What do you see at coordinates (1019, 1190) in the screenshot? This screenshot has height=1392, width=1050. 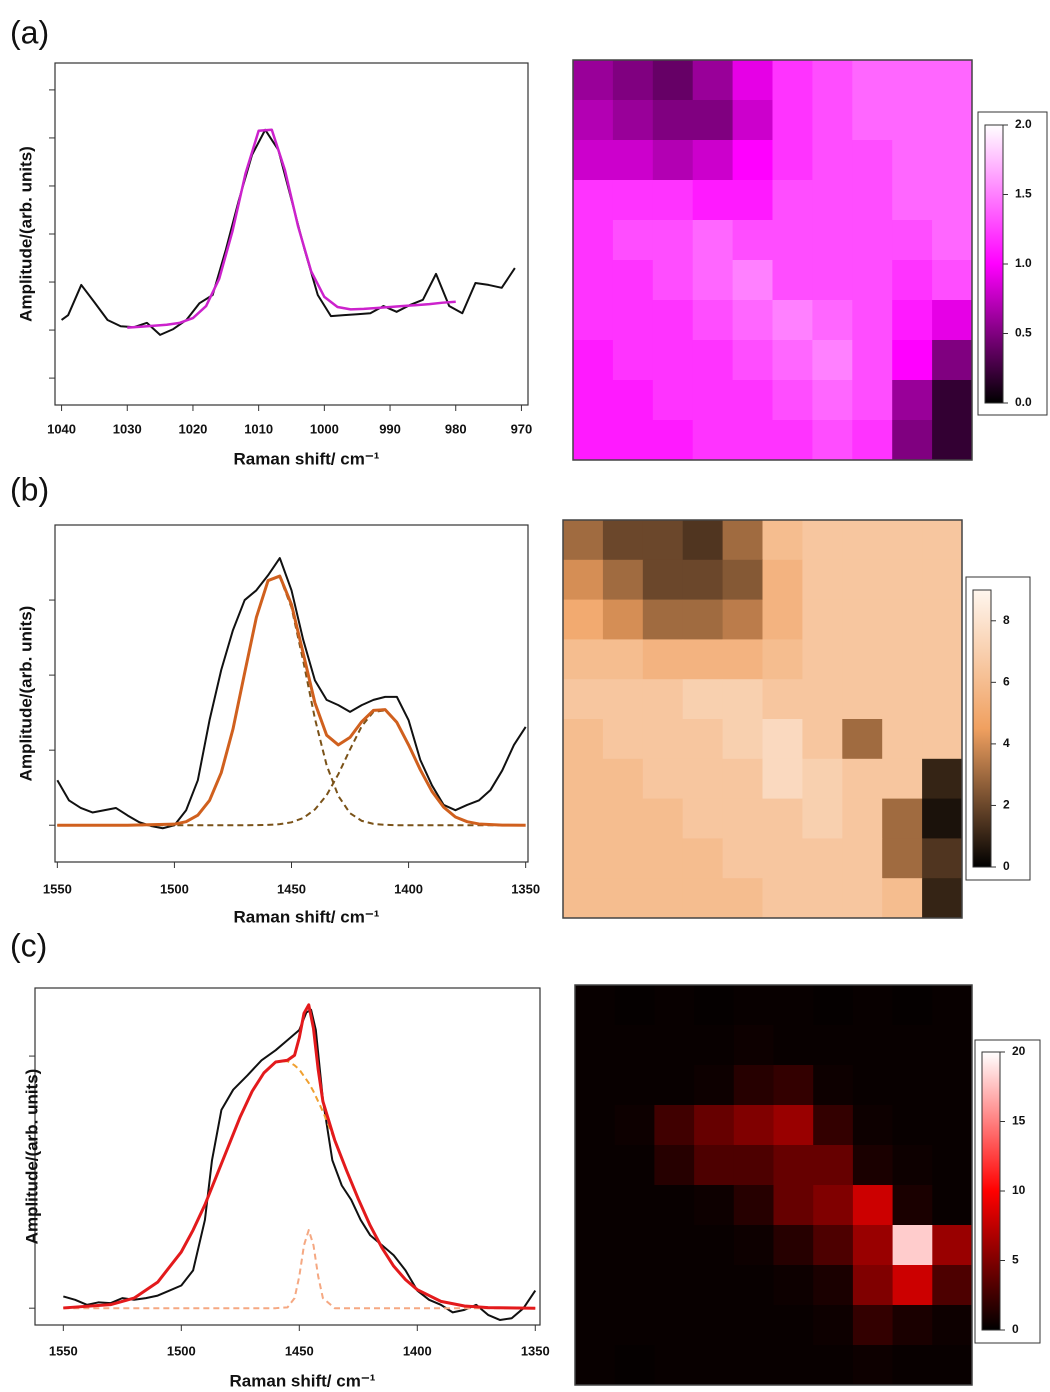 I see `colorbar-tick-label: 10` at bounding box center [1019, 1190].